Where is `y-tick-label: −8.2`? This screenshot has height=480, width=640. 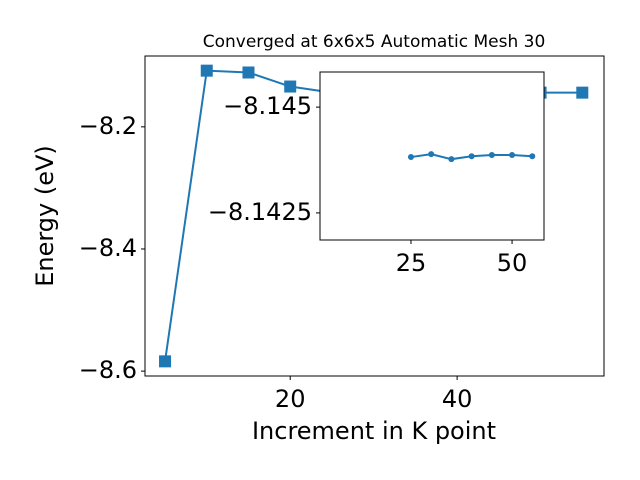
y-tick-label: −8.2 is located at coordinates (108, 126).